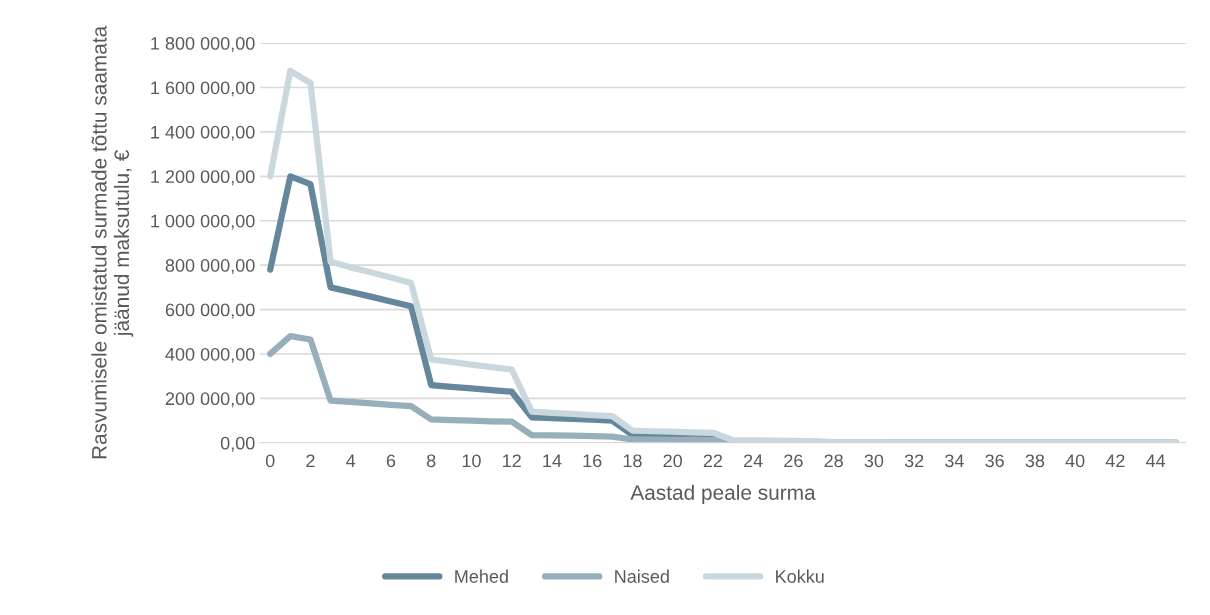 Image resolution: width=1210 pixels, height=615 pixels. Describe the element at coordinates (753, 460) in the screenshot. I see `x-tick-label: 24` at that location.